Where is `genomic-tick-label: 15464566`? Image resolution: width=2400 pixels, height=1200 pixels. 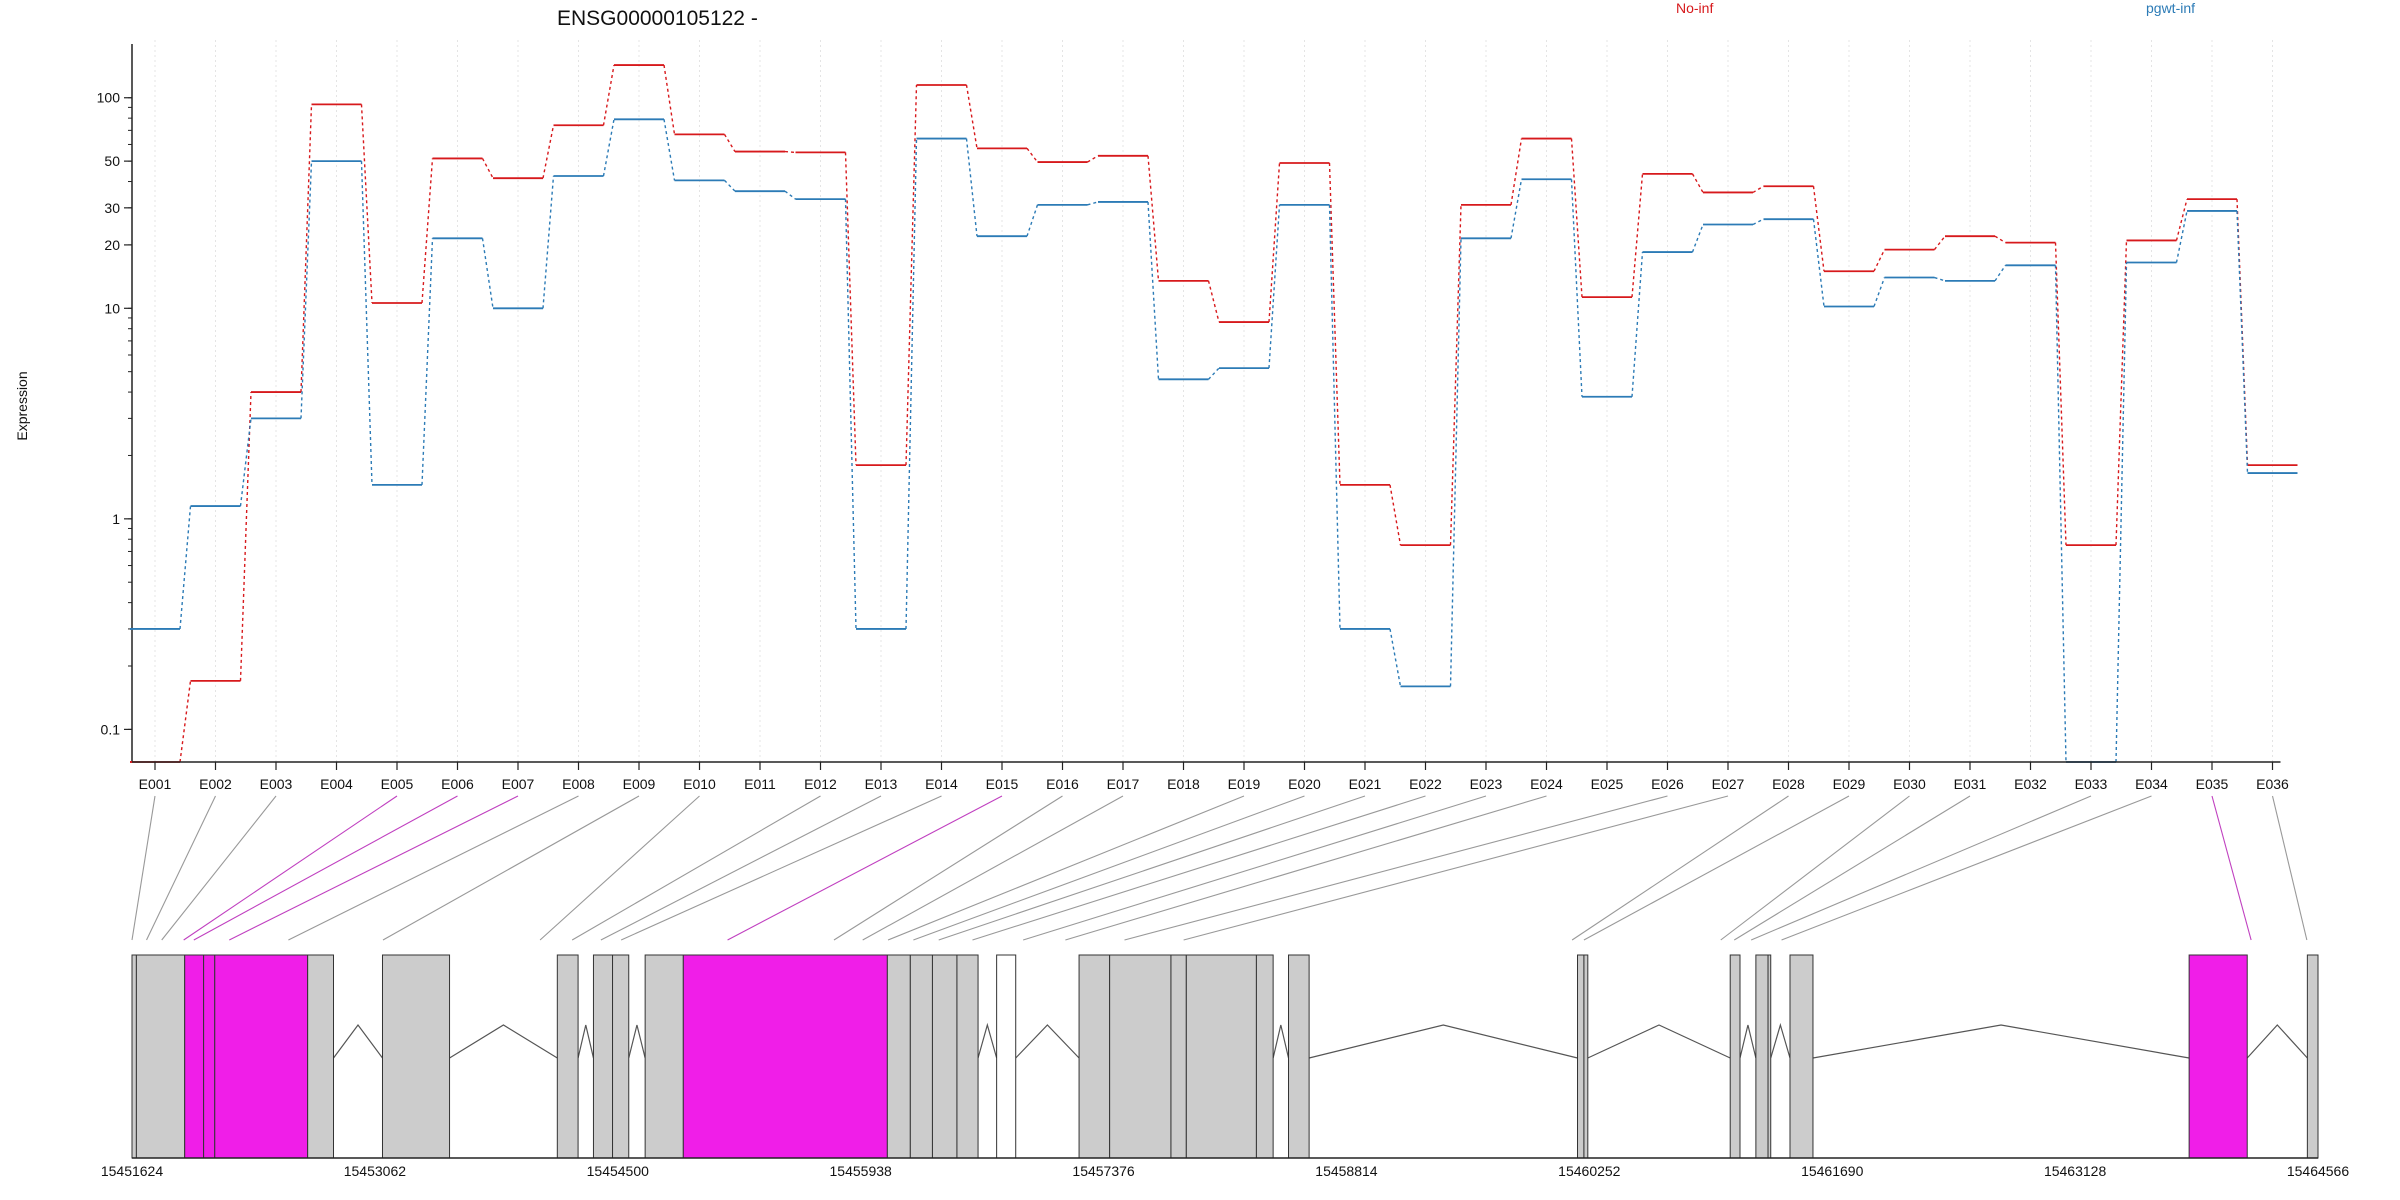 genomic-tick-label: 15464566 is located at coordinates (2318, 1171).